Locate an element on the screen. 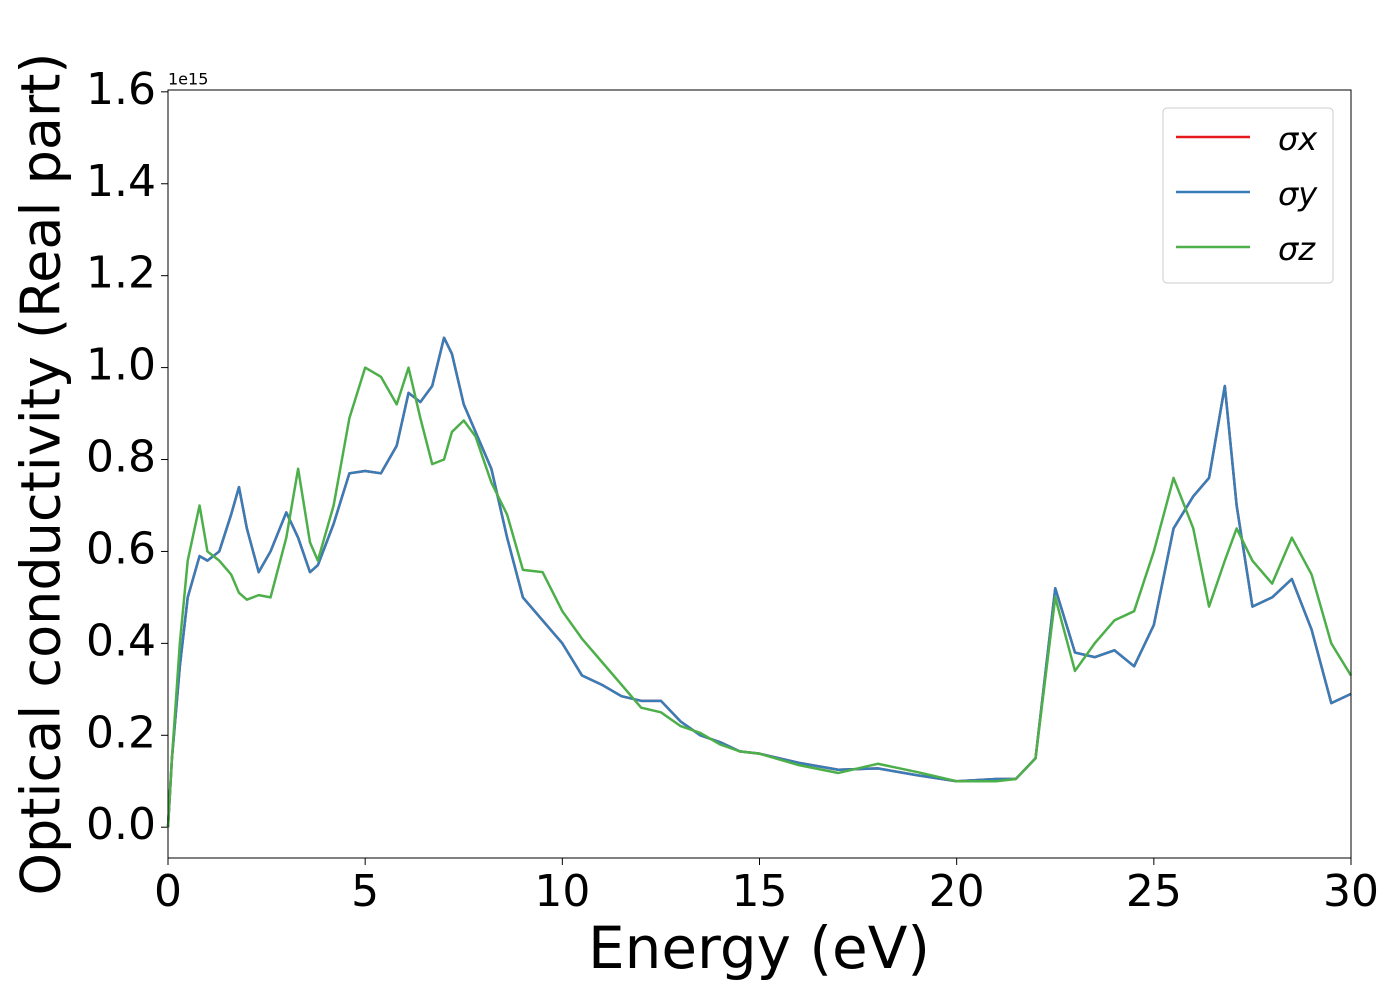 The width and height of the screenshot is (1400, 1000). x-tick-label: 25 is located at coordinates (1154, 891).